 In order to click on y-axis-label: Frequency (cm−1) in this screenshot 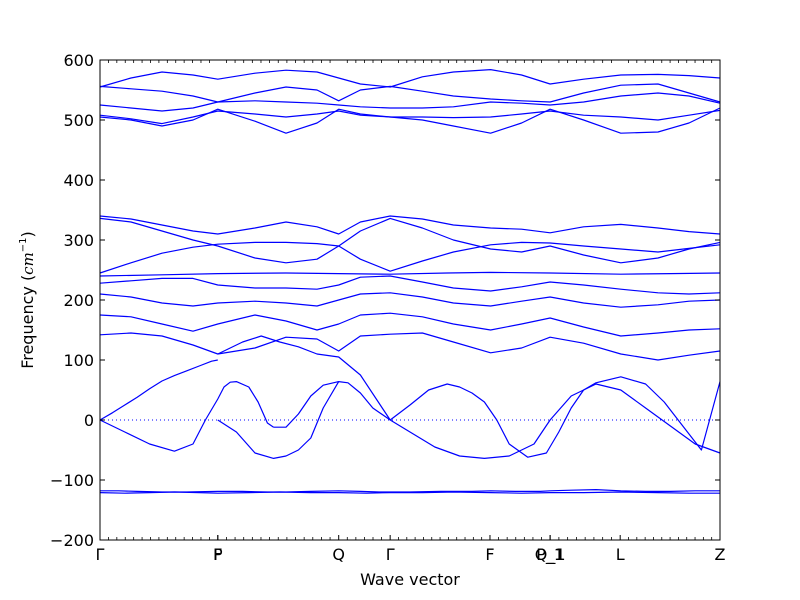, I will do `click(27, 300)`.